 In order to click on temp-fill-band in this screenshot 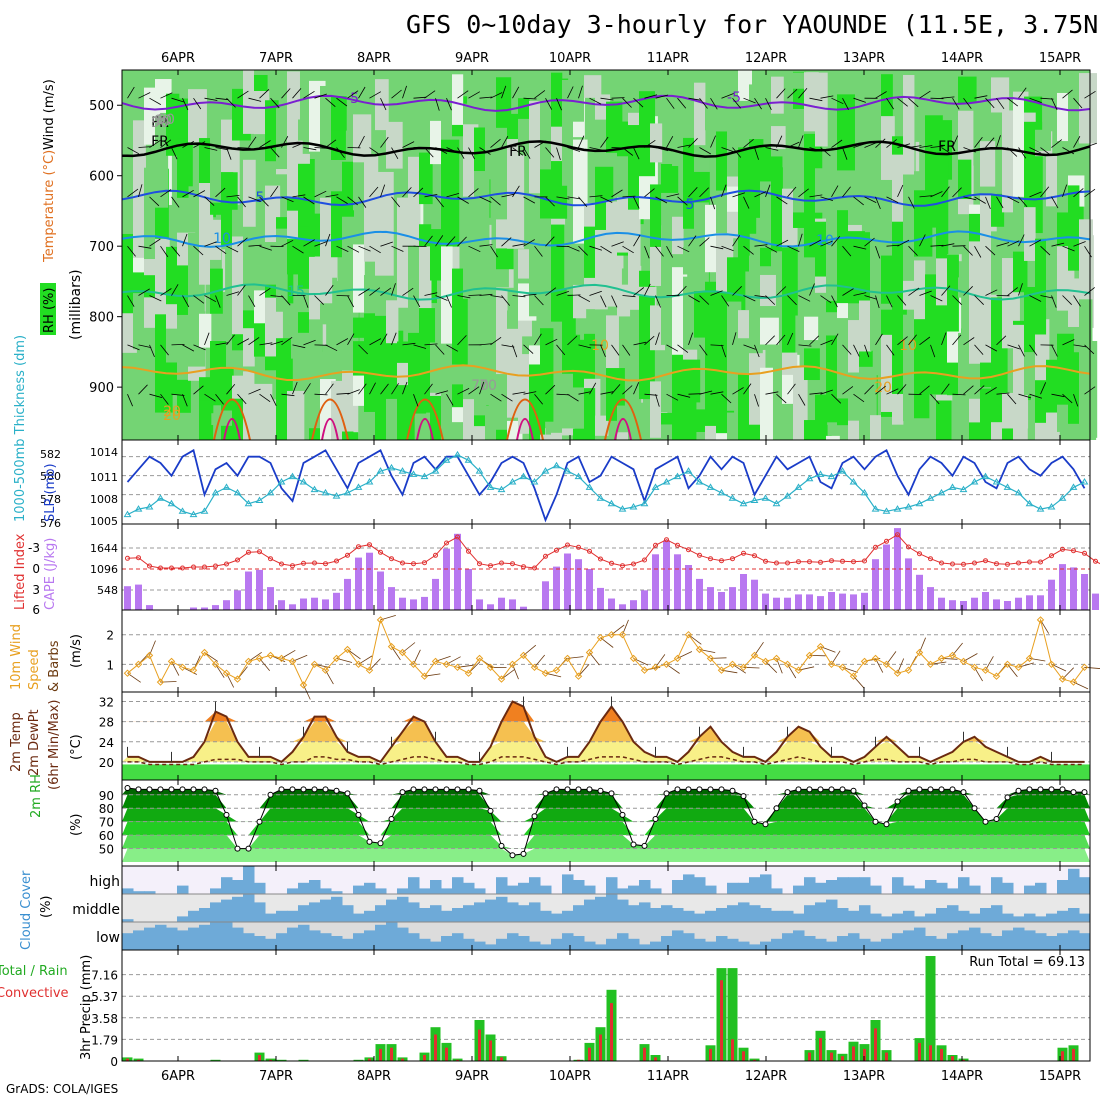, I will do `click(606, 711)`.